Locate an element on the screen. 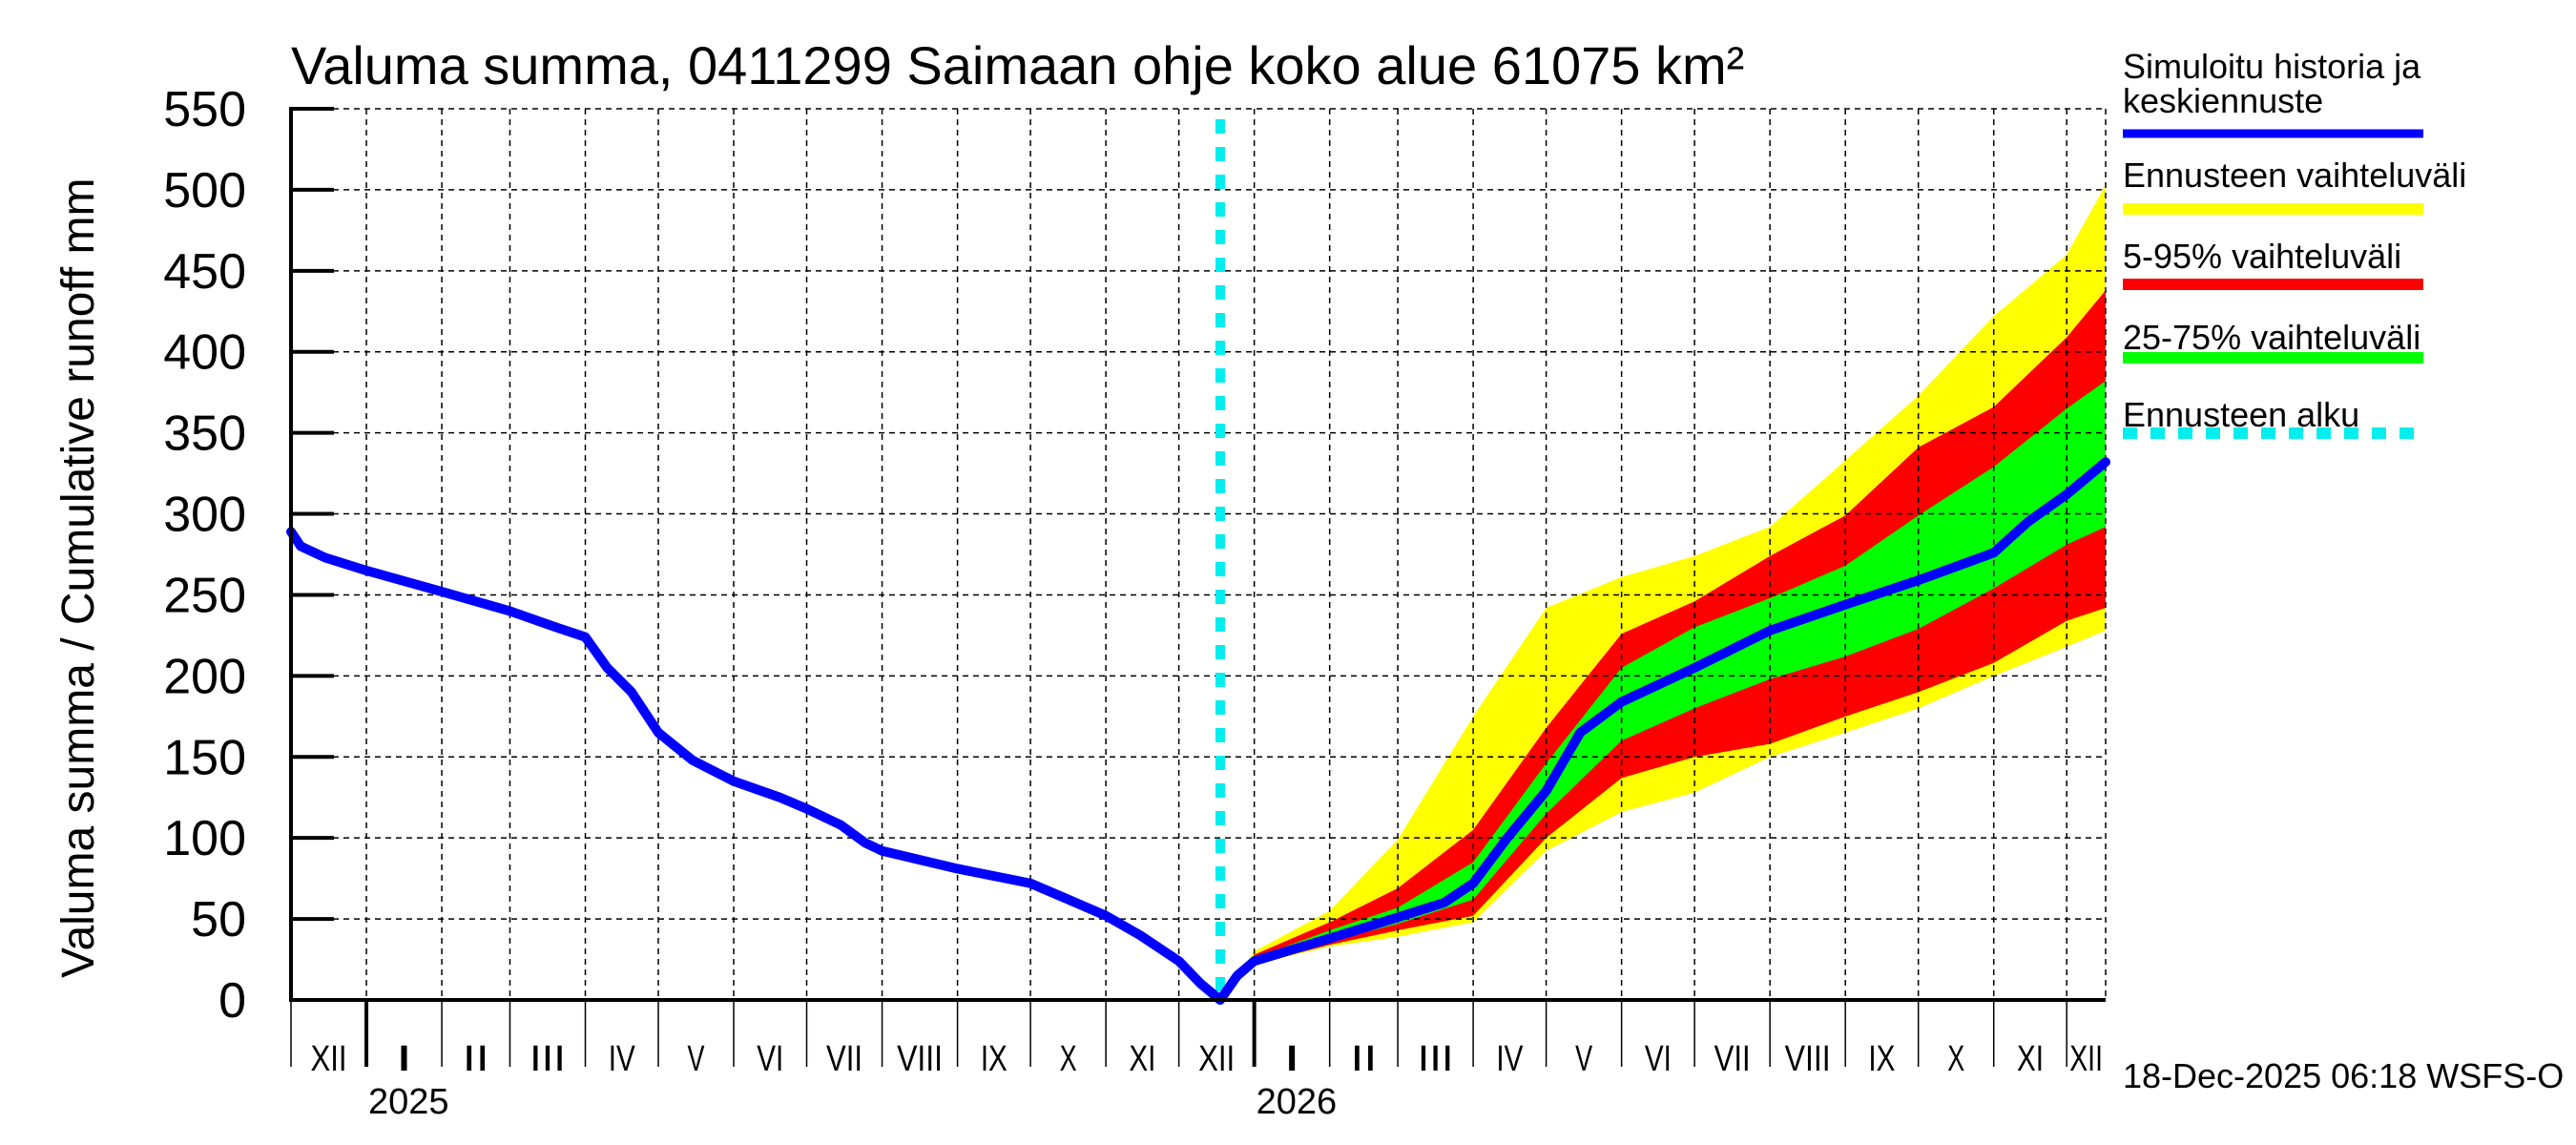 Image resolution: width=2576 pixels, height=1145 pixels. y-tick-label: 50 is located at coordinates (218, 920).